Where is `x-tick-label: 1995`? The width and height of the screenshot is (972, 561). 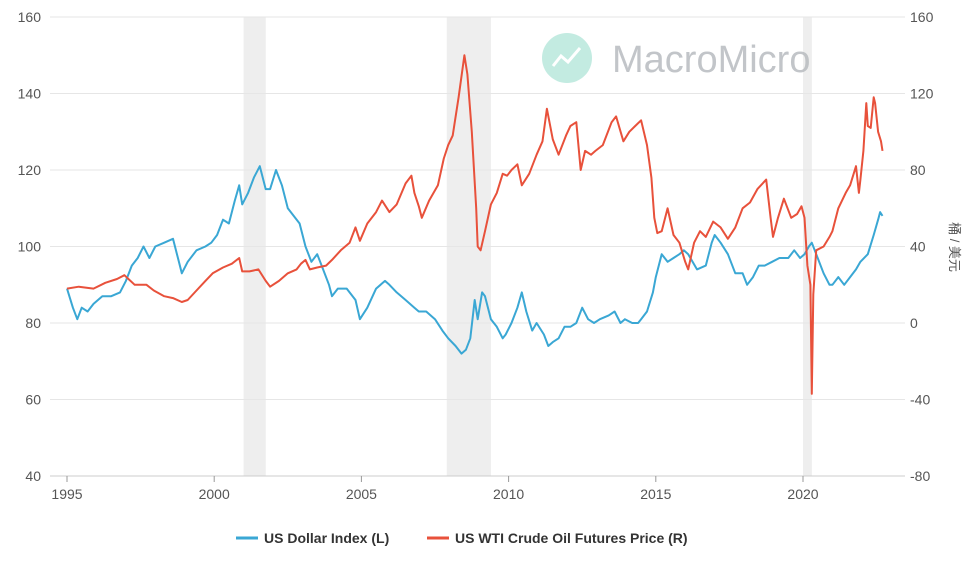 x-tick-label: 1995 is located at coordinates (66, 494).